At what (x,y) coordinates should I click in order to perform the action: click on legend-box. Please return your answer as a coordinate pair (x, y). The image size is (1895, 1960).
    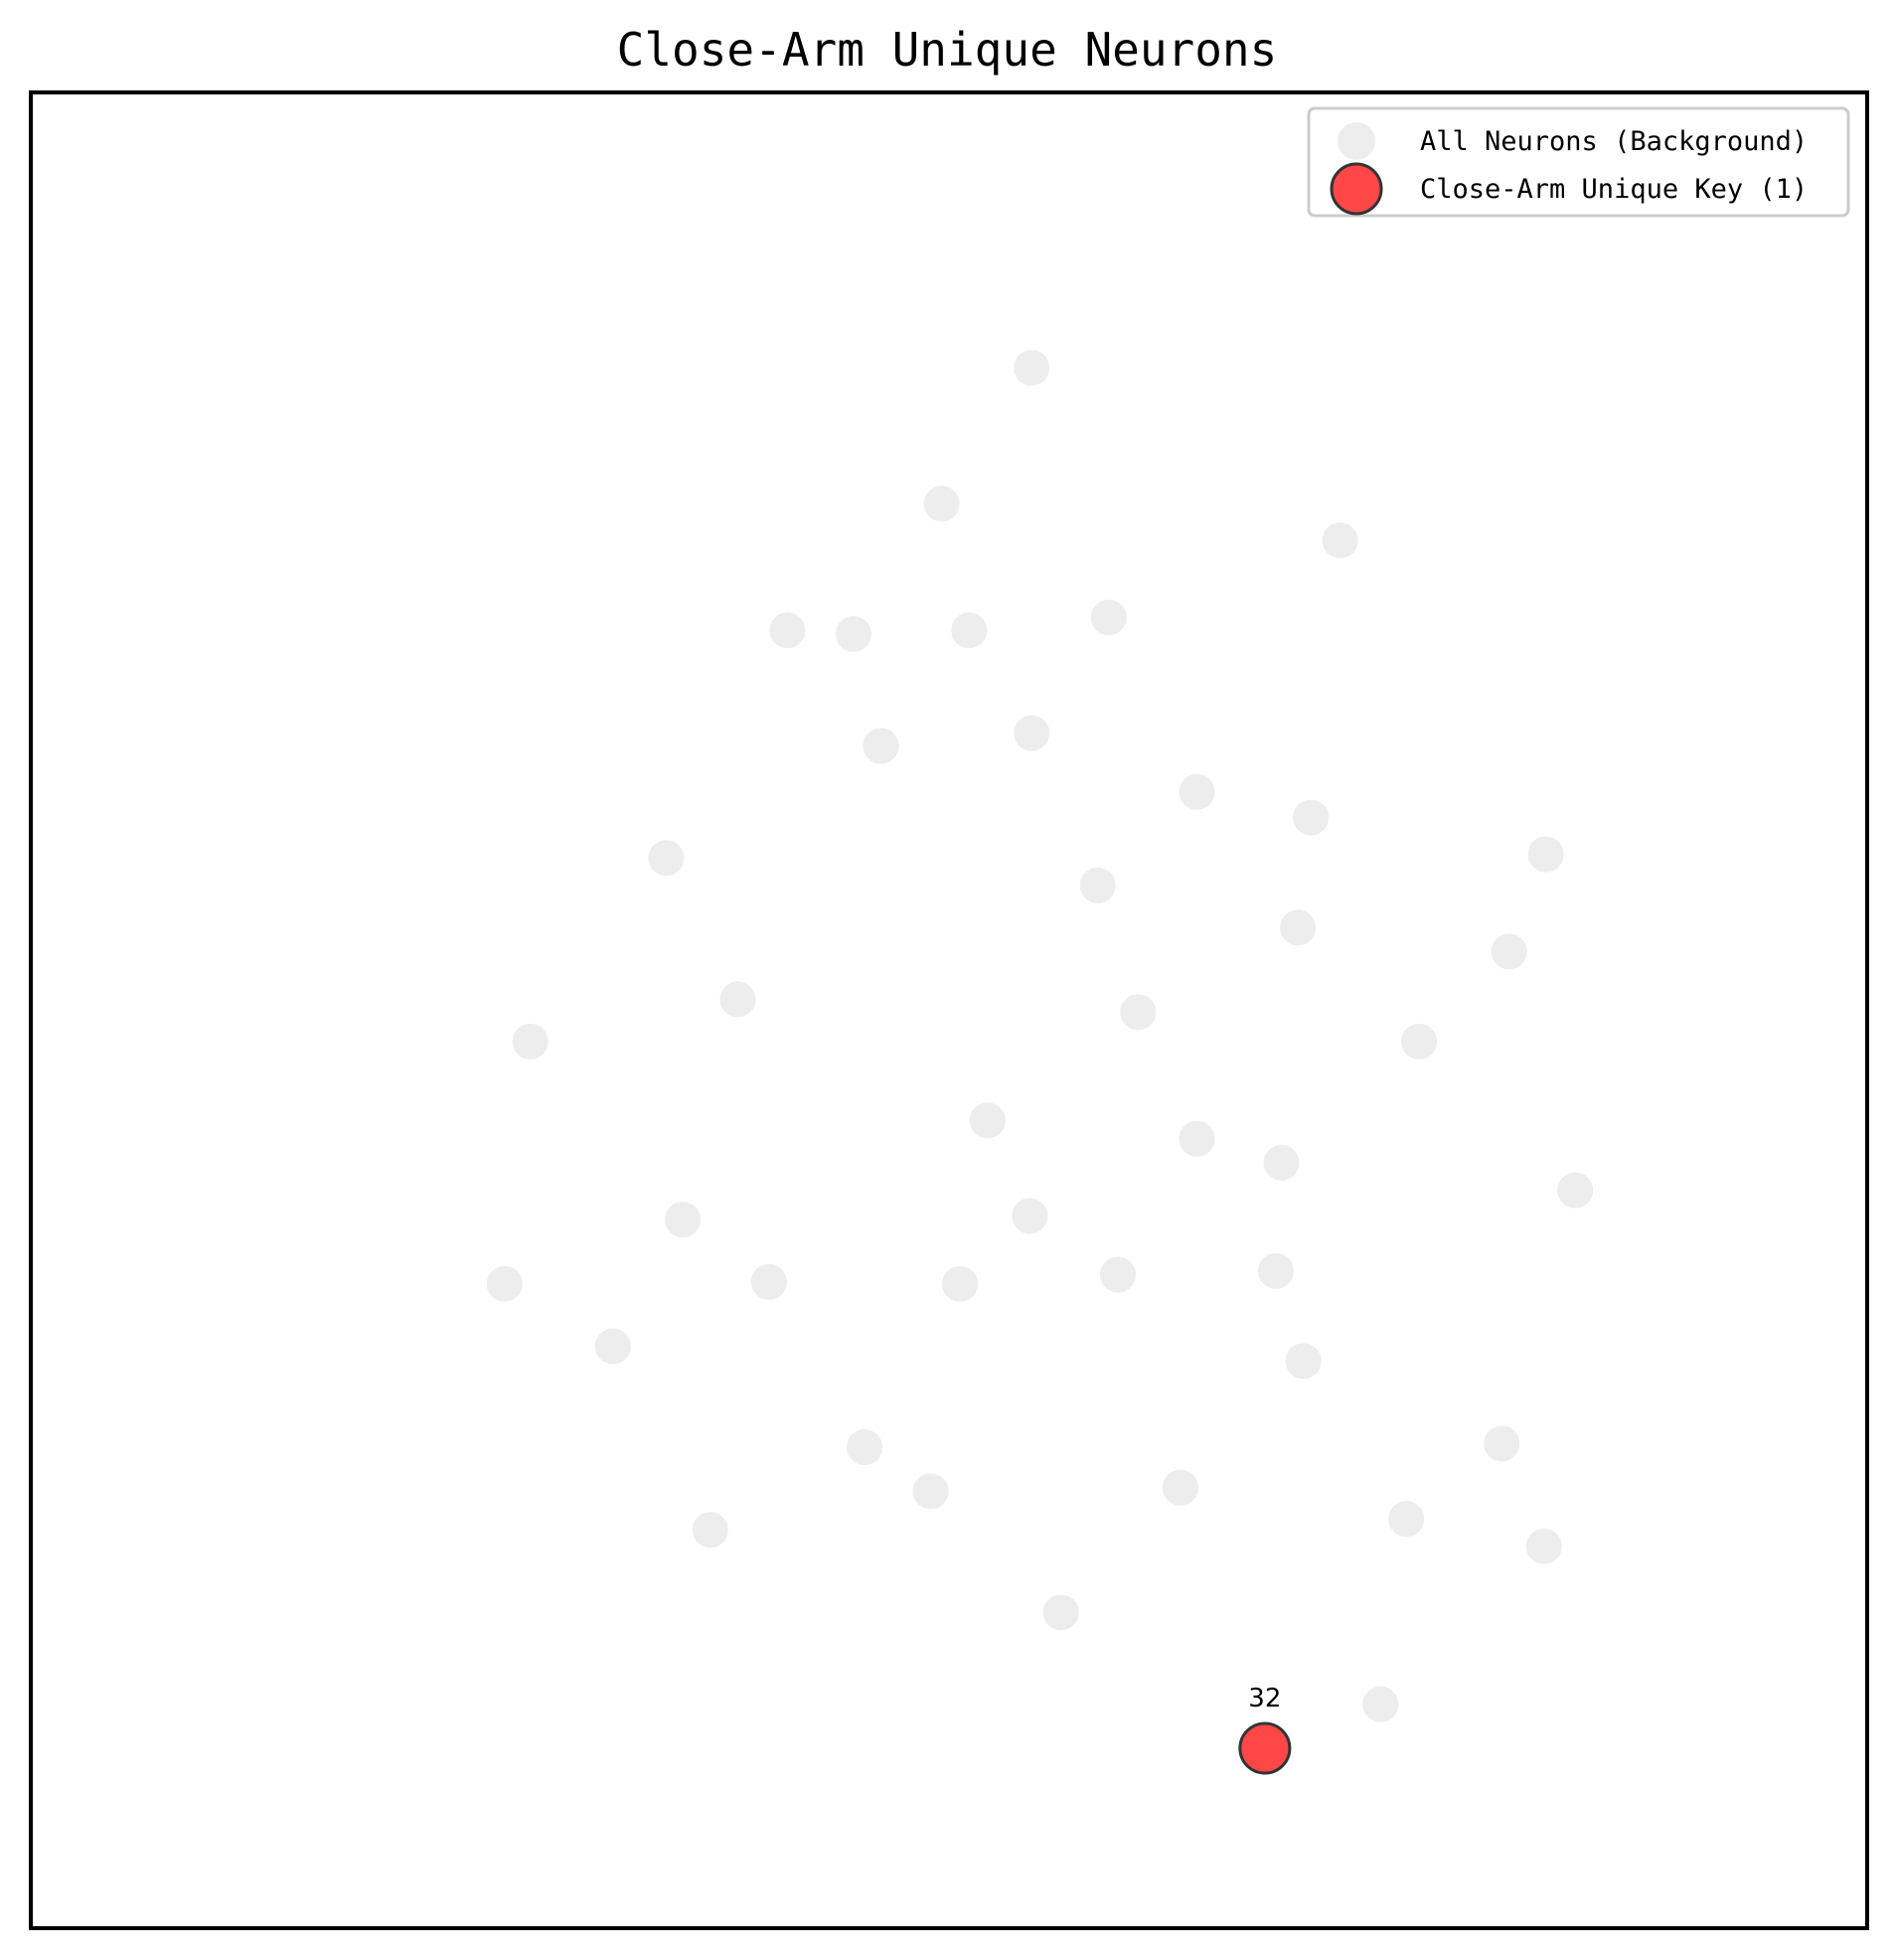
    Looking at the image, I should click on (1578, 162).